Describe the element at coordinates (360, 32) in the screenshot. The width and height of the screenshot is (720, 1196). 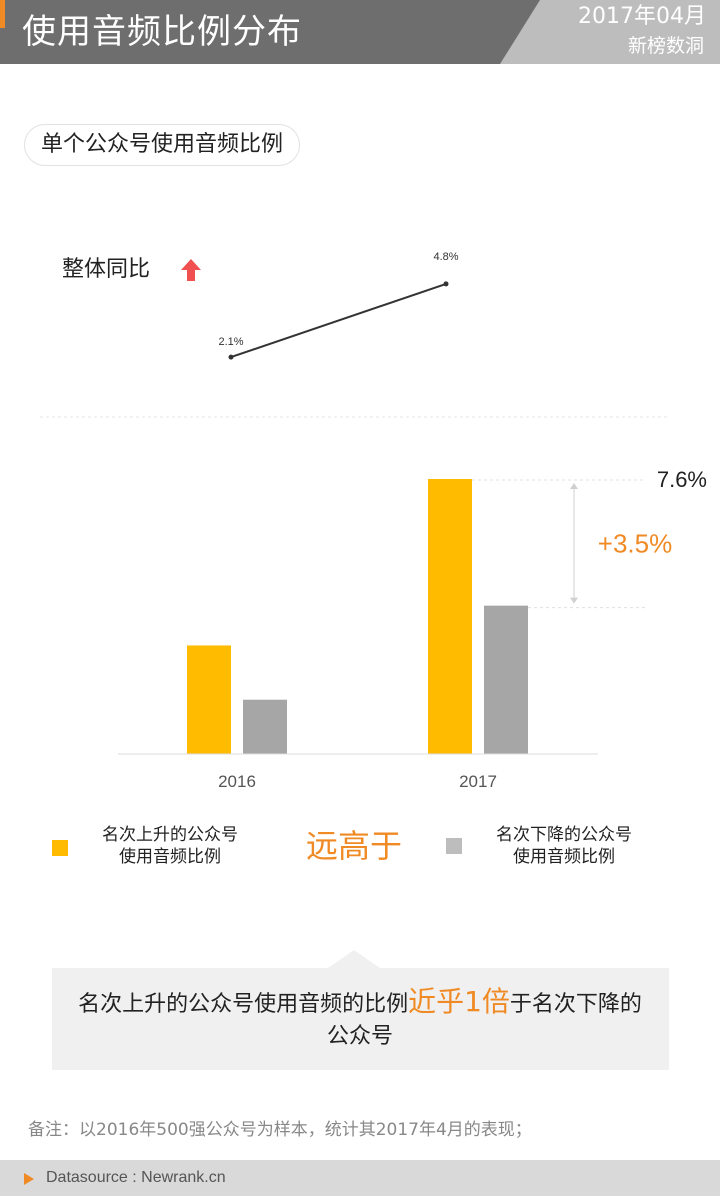
I see `header-bar: 使用音频比例分布 2017年04月 新榜数洞` at that location.